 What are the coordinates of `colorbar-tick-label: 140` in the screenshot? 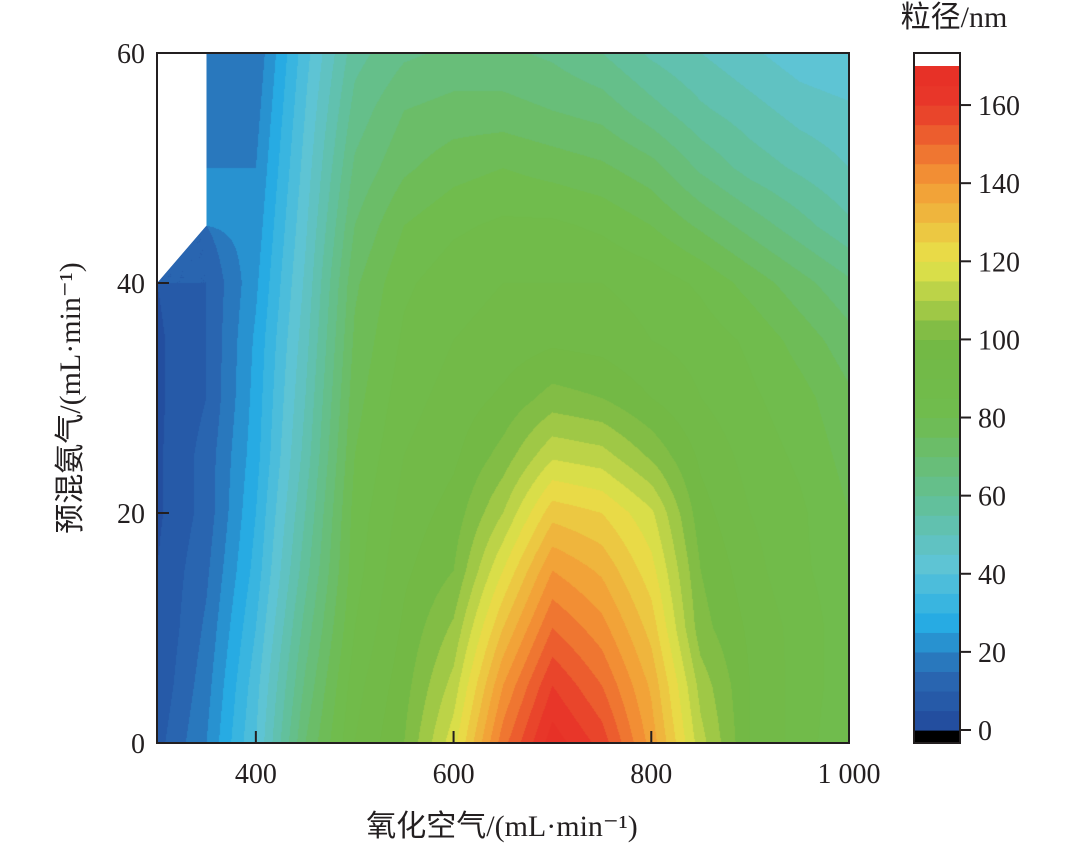 It's located at (999, 184).